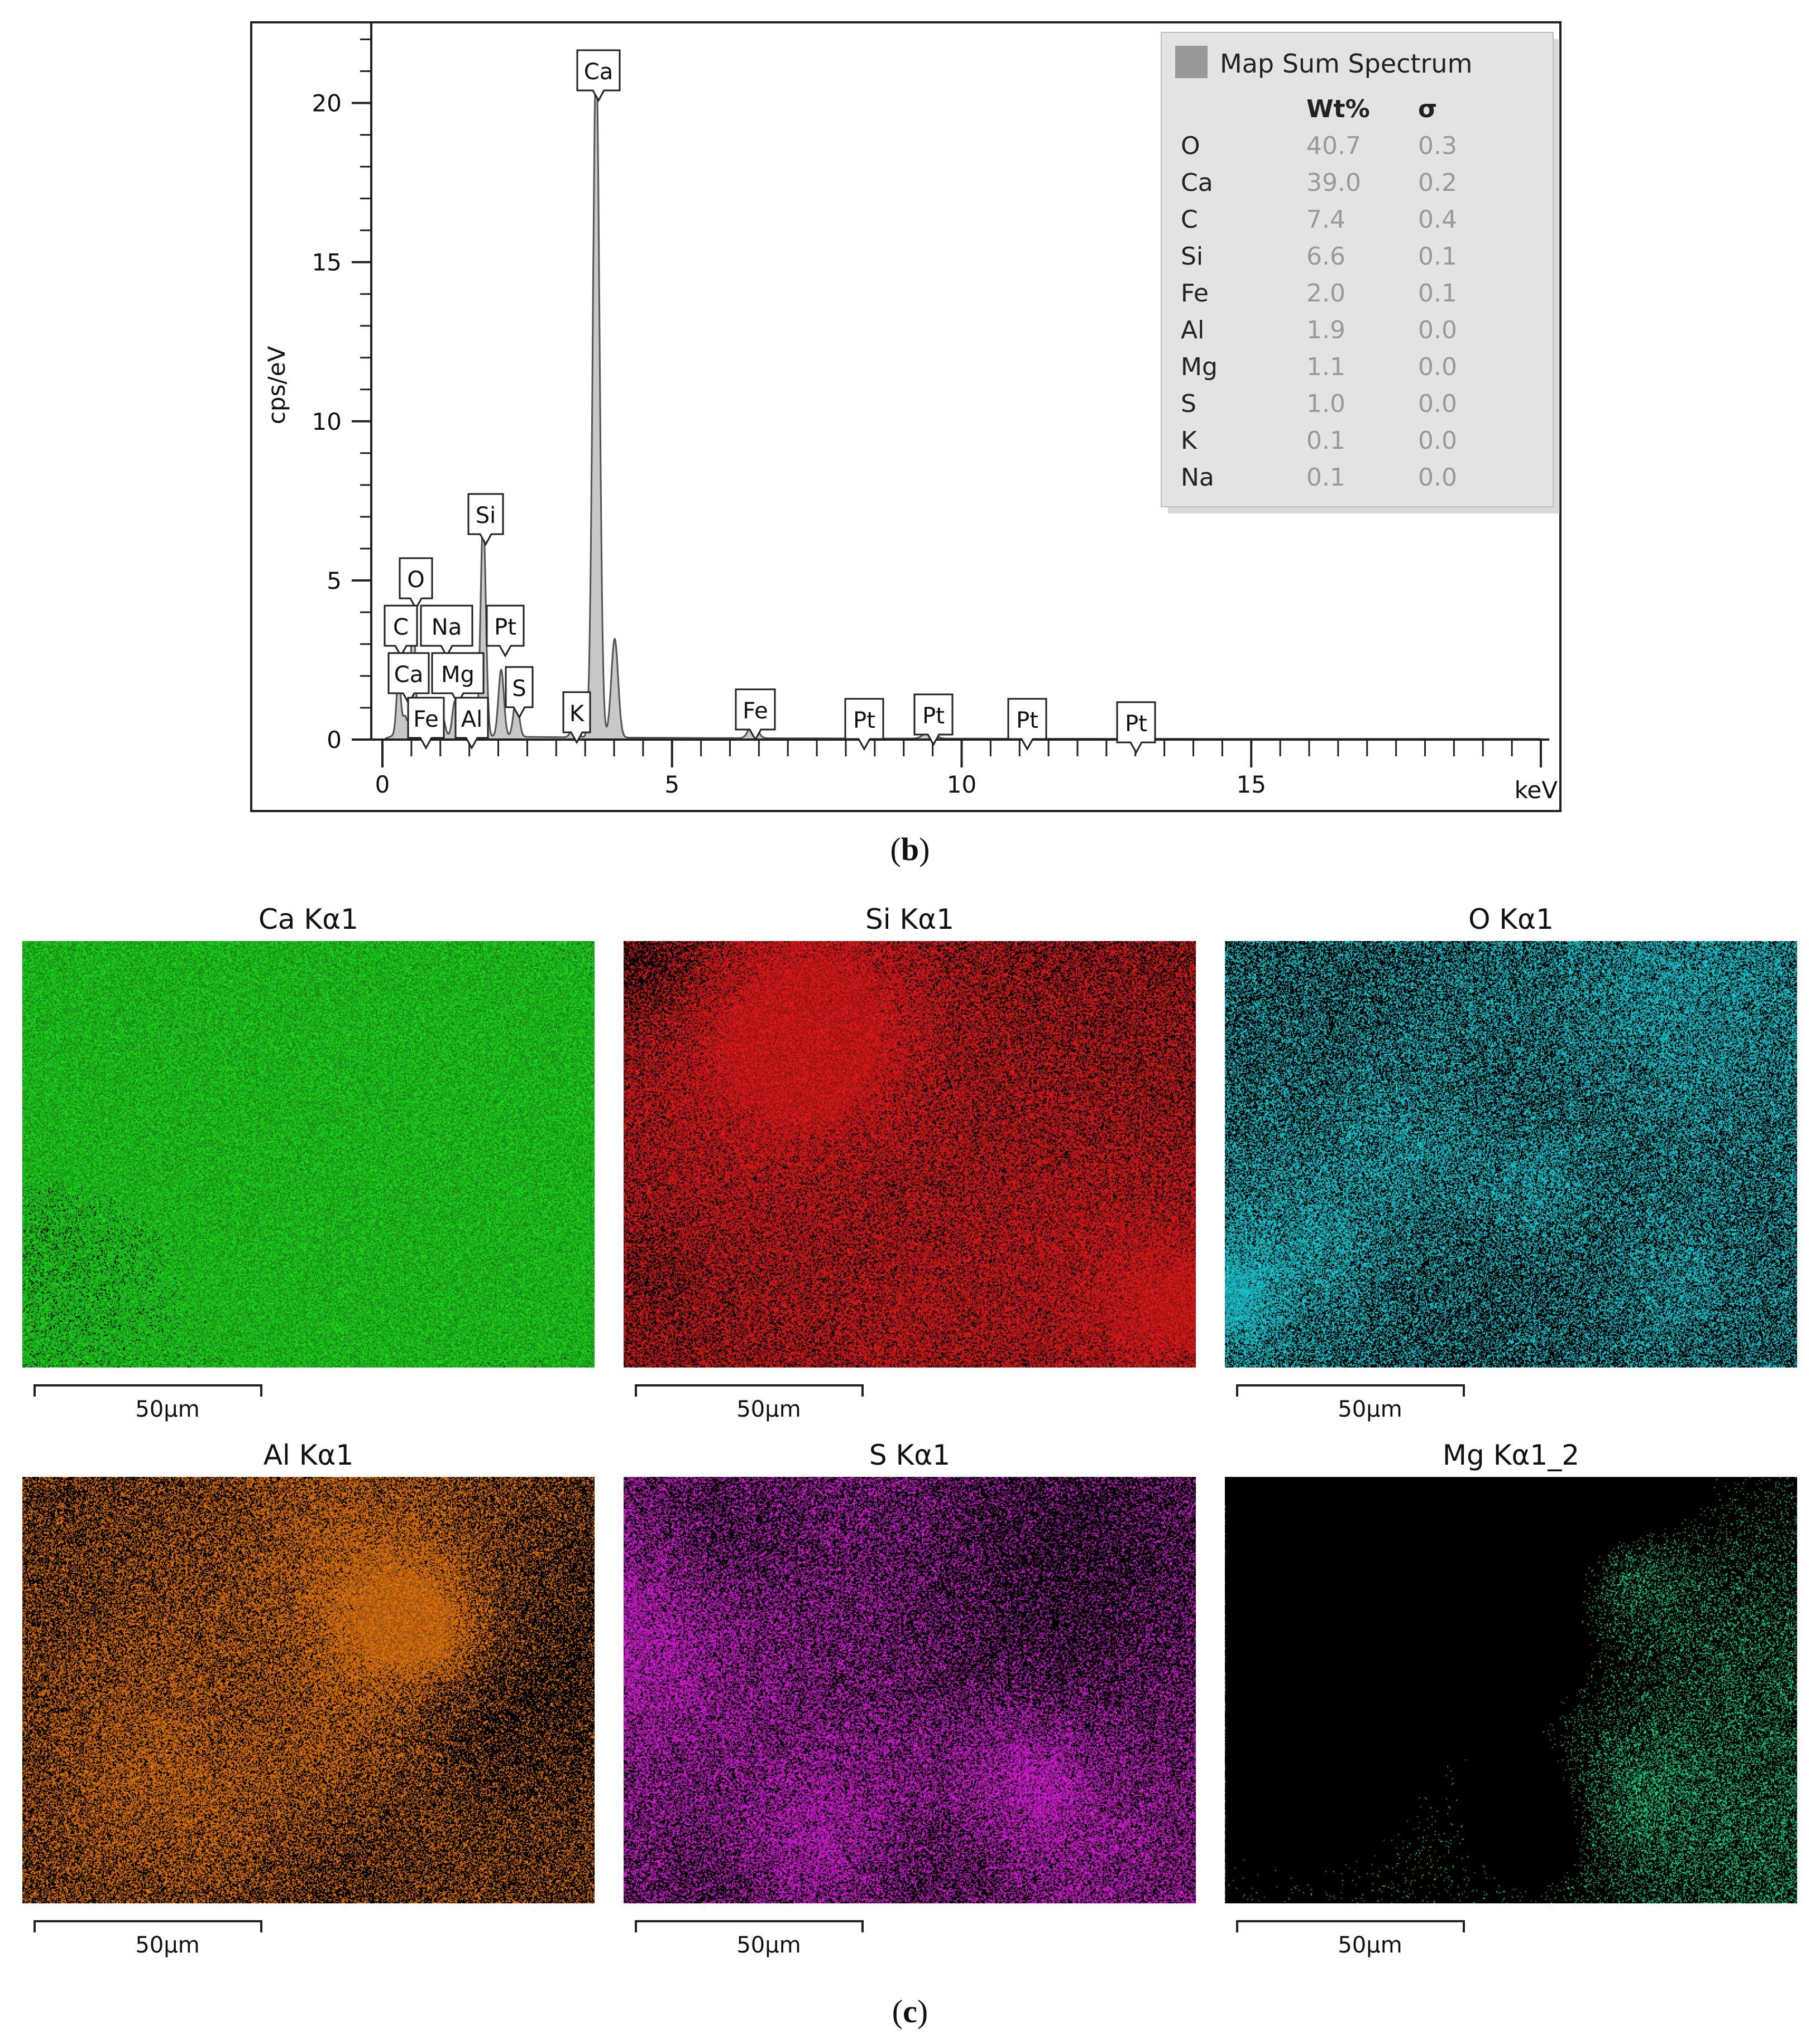 This screenshot has height=2039, width=1820. What do you see at coordinates (308, 1455) in the screenshot?
I see `map-title: Al Kα1` at bounding box center [308, 1455].